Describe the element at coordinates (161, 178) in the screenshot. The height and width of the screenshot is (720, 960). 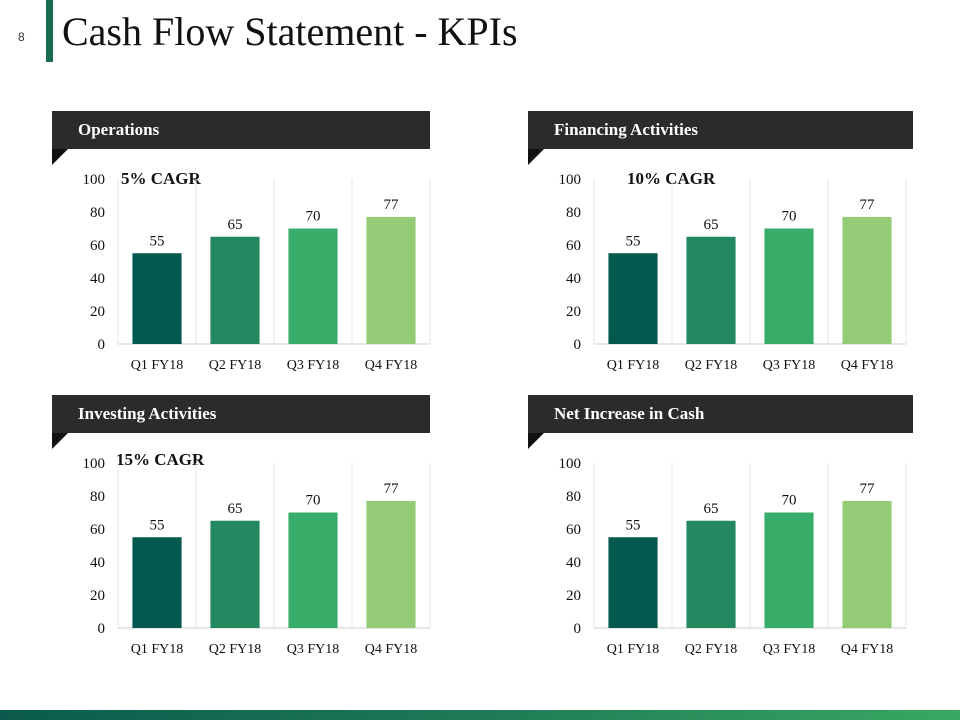
I see `cagr-label-operations: 5% CAGR` at that location.